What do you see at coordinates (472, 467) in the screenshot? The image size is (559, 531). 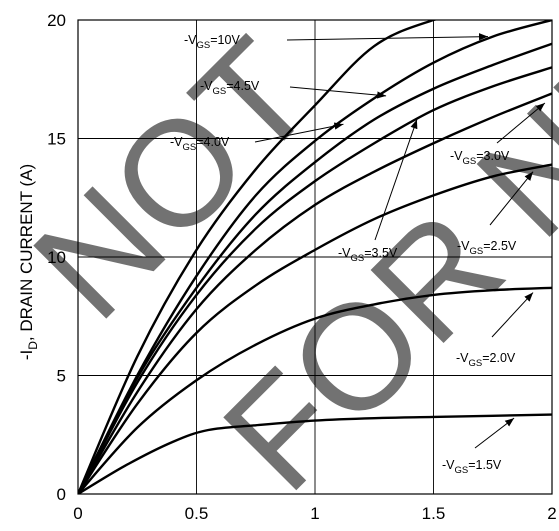 I see `series-label: -VGS=1.5V` at bounding box center [472, 467].